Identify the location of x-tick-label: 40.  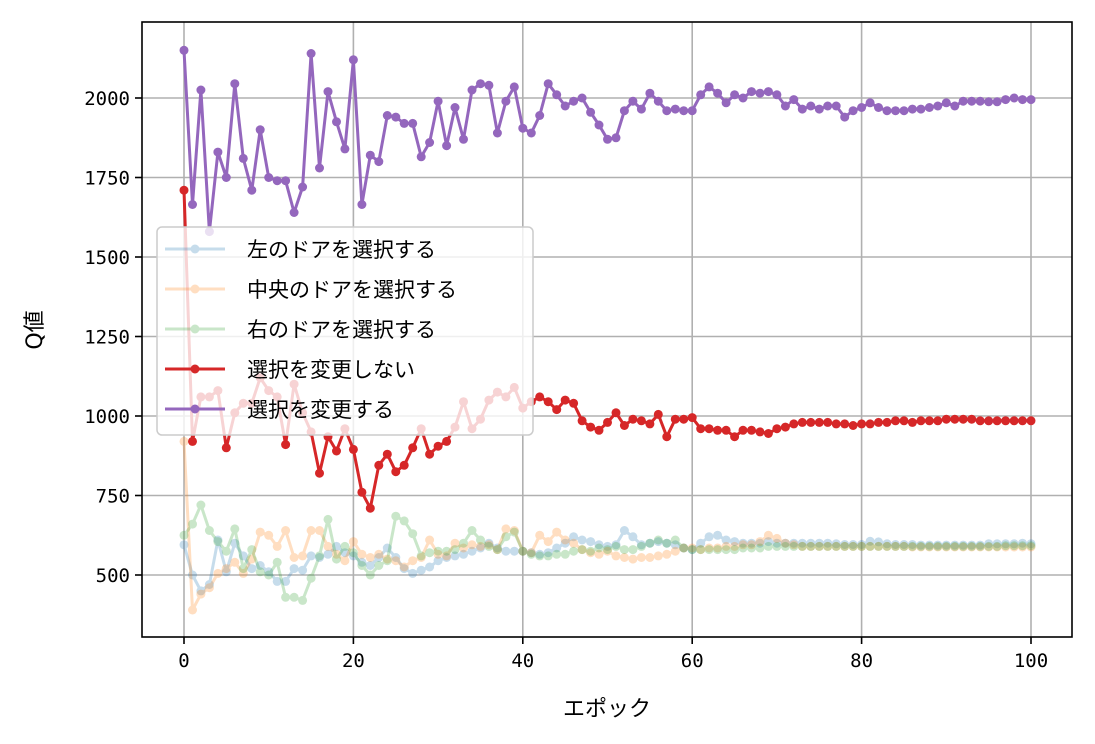
(522, 661).